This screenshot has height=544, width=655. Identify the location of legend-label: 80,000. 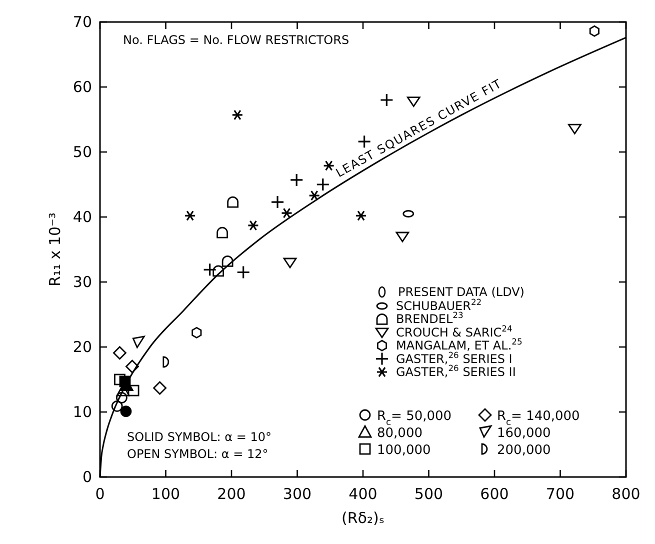
(399, 433).